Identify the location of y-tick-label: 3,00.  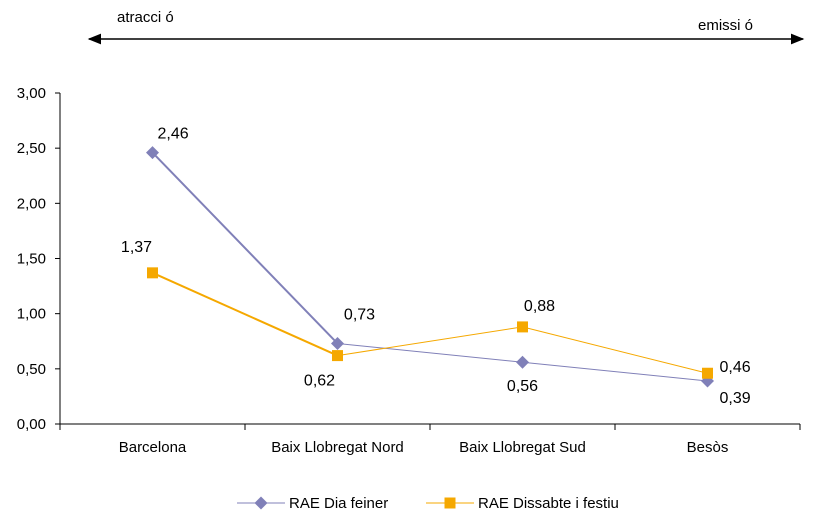
(31, 93).